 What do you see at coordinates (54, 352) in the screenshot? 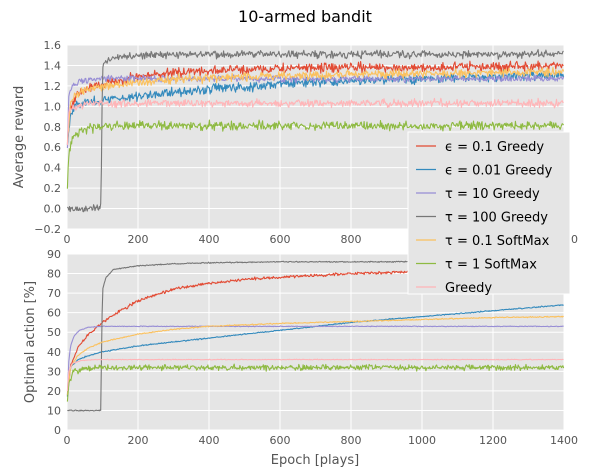
I see `y-tick-label: 40` at bounding box center [54, 352].